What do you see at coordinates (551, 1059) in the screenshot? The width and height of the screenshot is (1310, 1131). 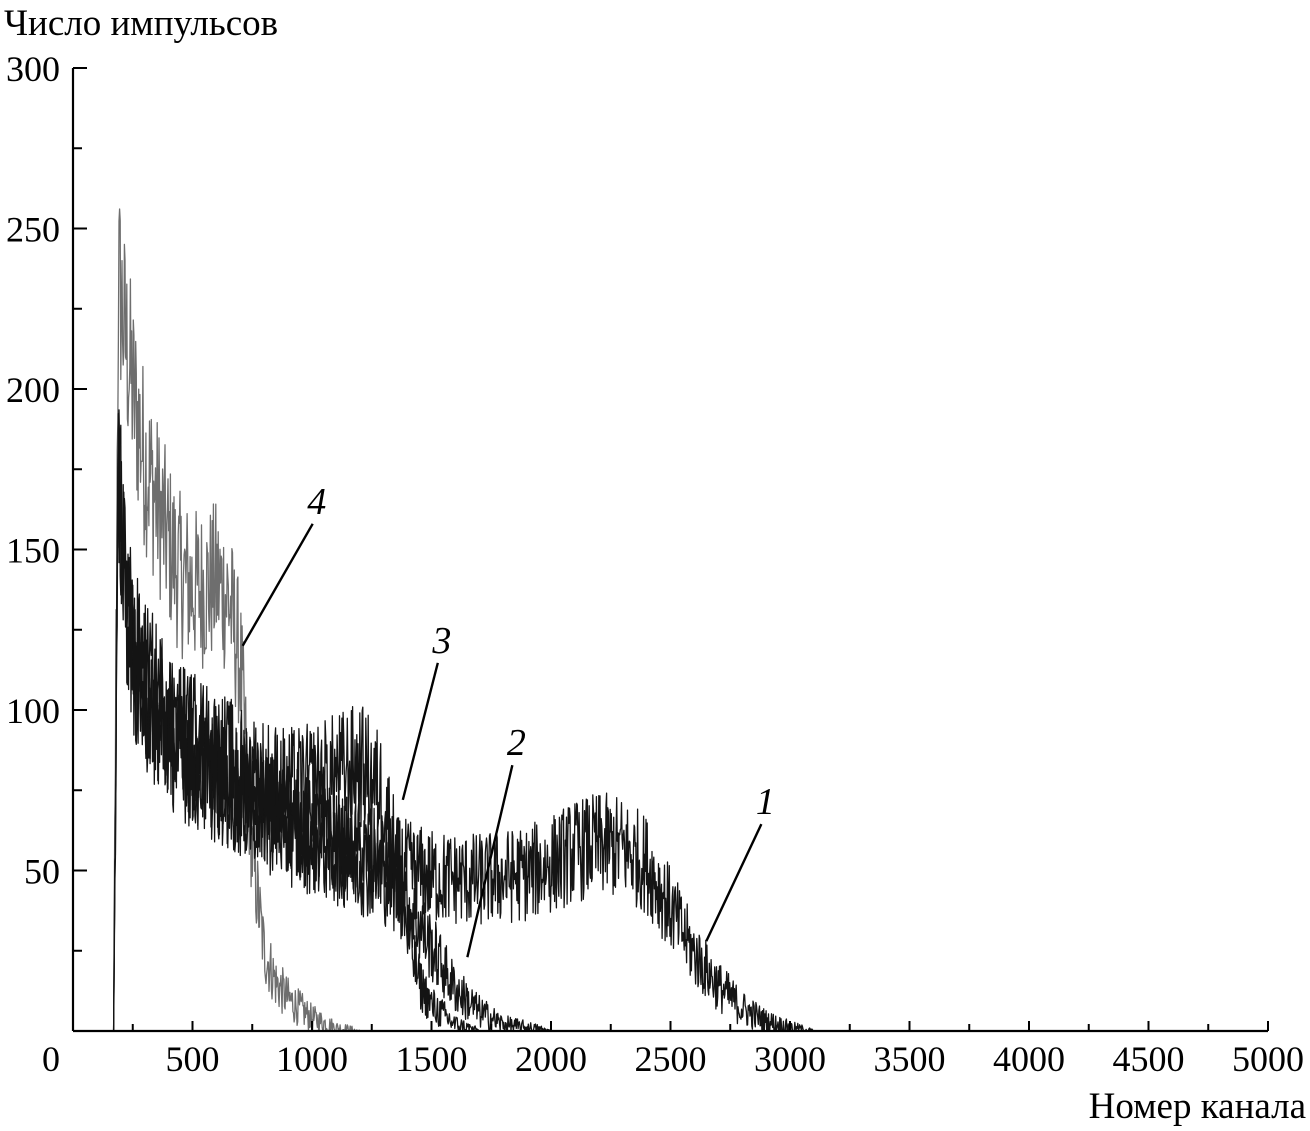 I see `x-tick-label: 2000` at bounding box center [551, 1059].